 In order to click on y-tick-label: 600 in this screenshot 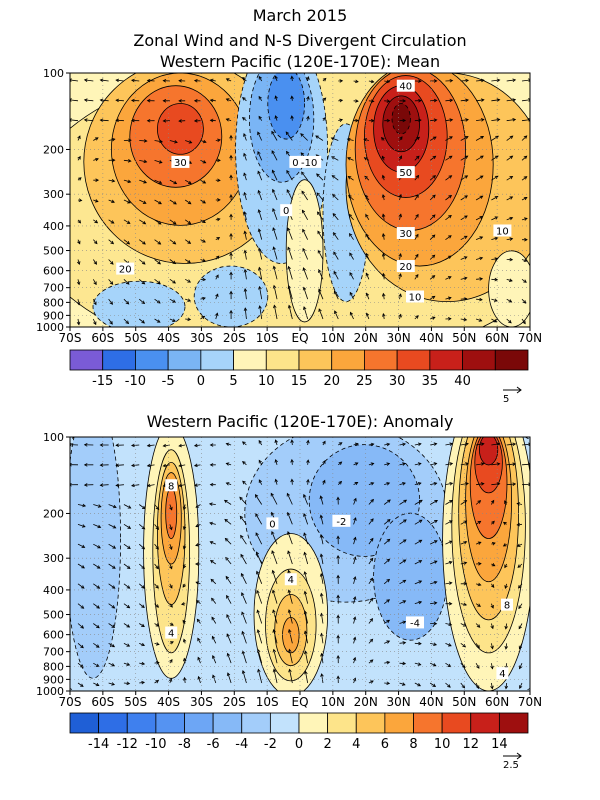, I will do `click(53, 271)`.